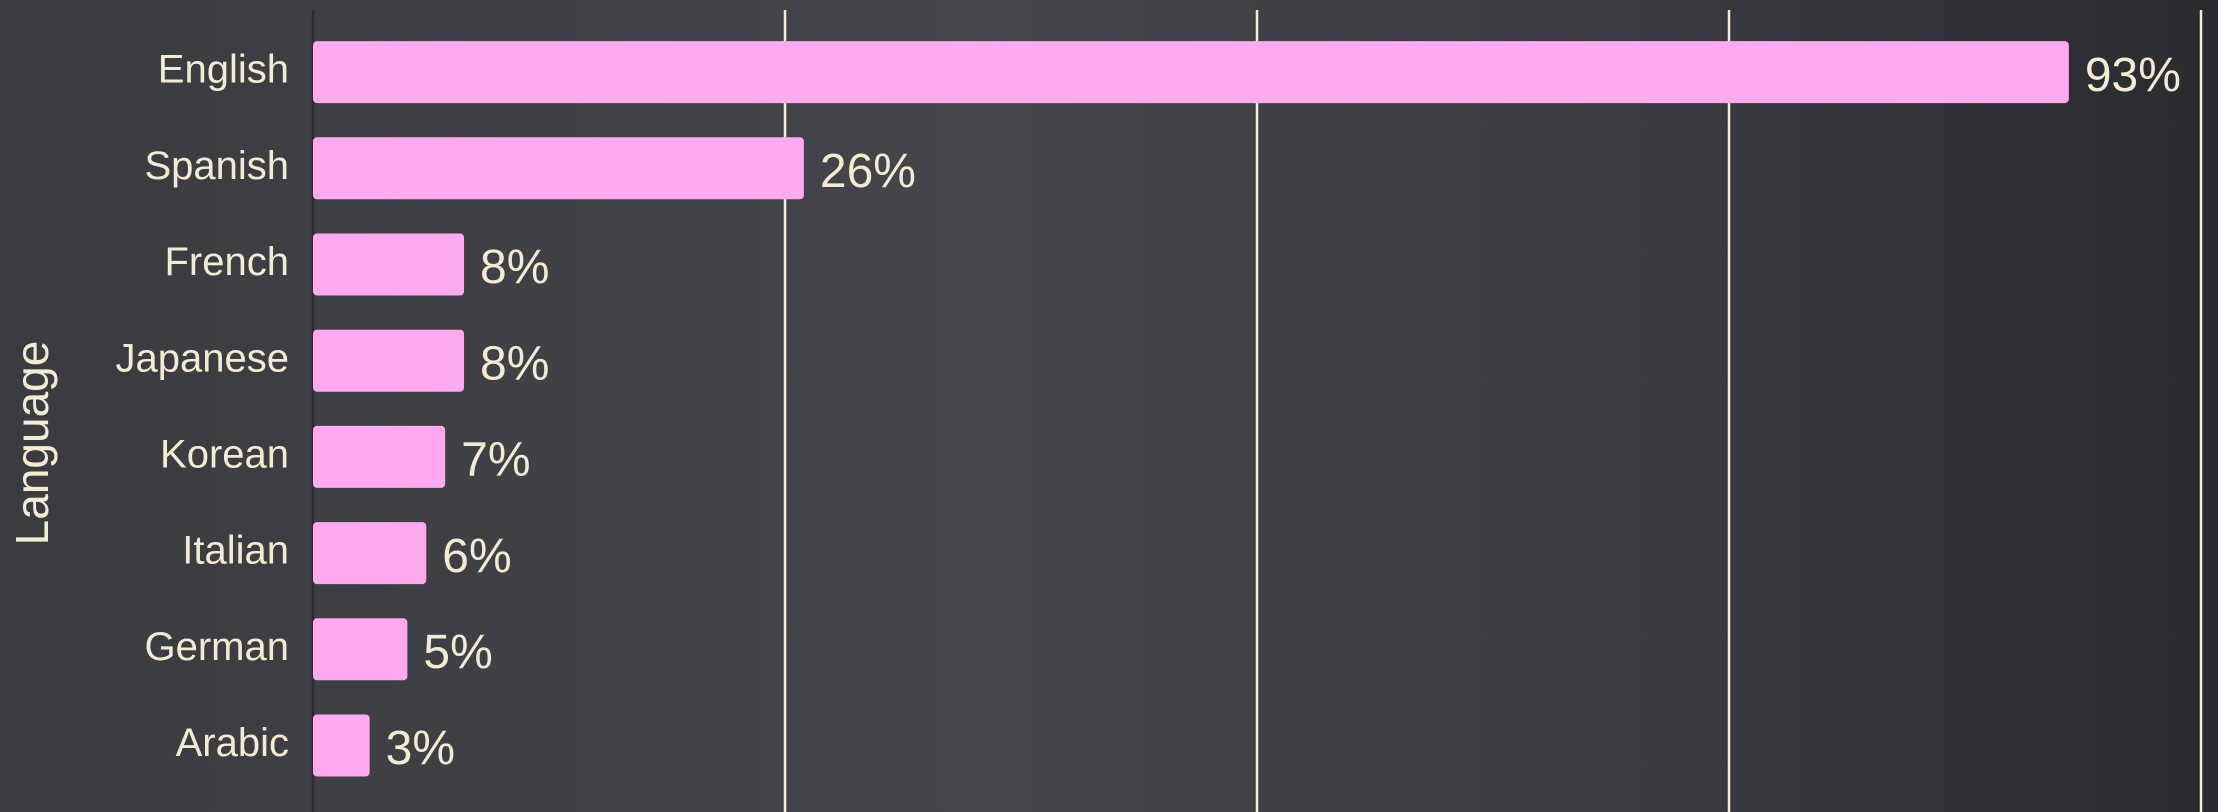 The width and height of the screenshot is (2218, 812). Describe the element at coordinates (217, 647) in the screenshot. I see `y-tick-label: German` at that location.